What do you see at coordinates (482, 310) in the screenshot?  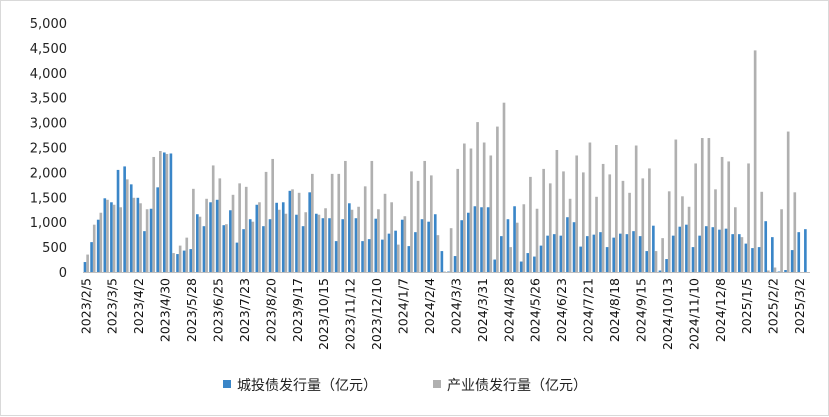 I see `x-tick-label: 2024/3/31` at bounding box center [482, 310].